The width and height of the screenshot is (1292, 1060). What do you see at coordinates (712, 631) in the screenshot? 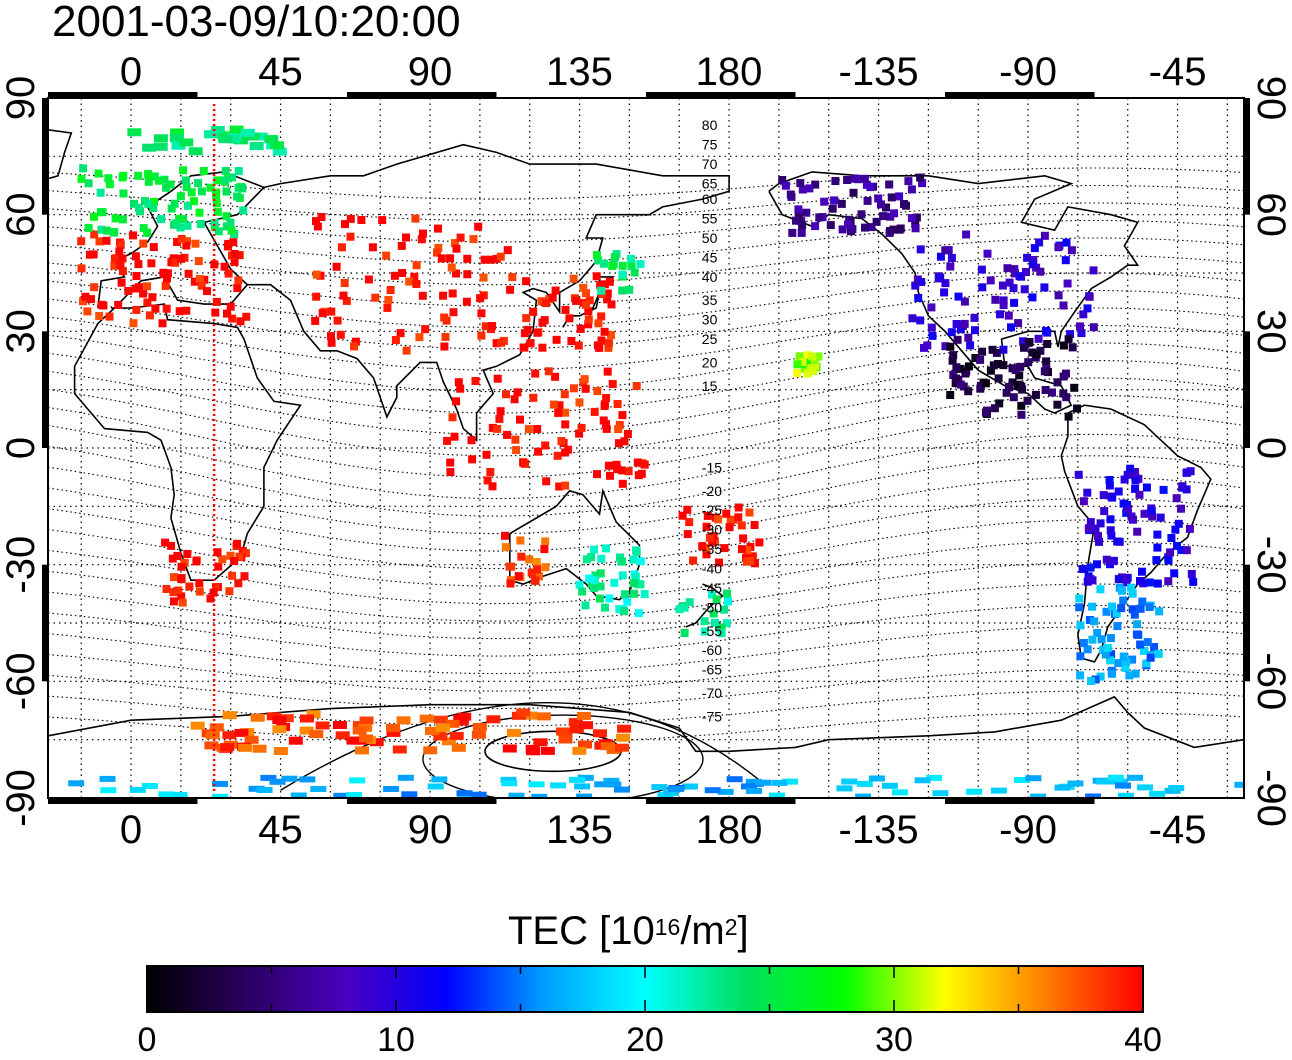
I see `contour-label: -55` at bounding box center [712, 631].